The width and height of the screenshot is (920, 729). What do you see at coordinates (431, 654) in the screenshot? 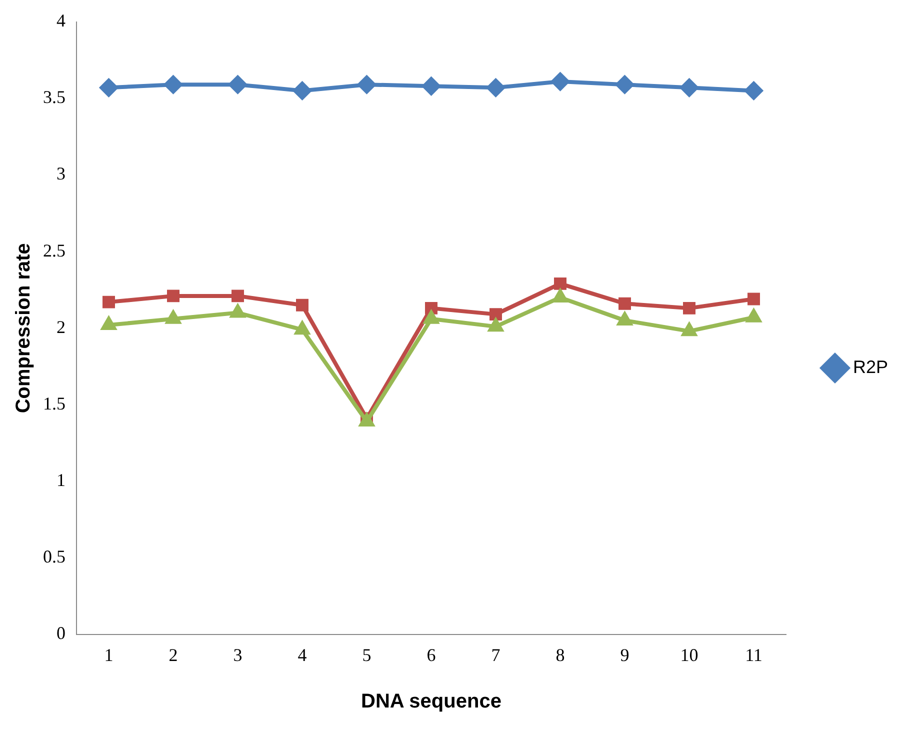
I see `x-tick-label: 6` at bounding box center [431, 654].